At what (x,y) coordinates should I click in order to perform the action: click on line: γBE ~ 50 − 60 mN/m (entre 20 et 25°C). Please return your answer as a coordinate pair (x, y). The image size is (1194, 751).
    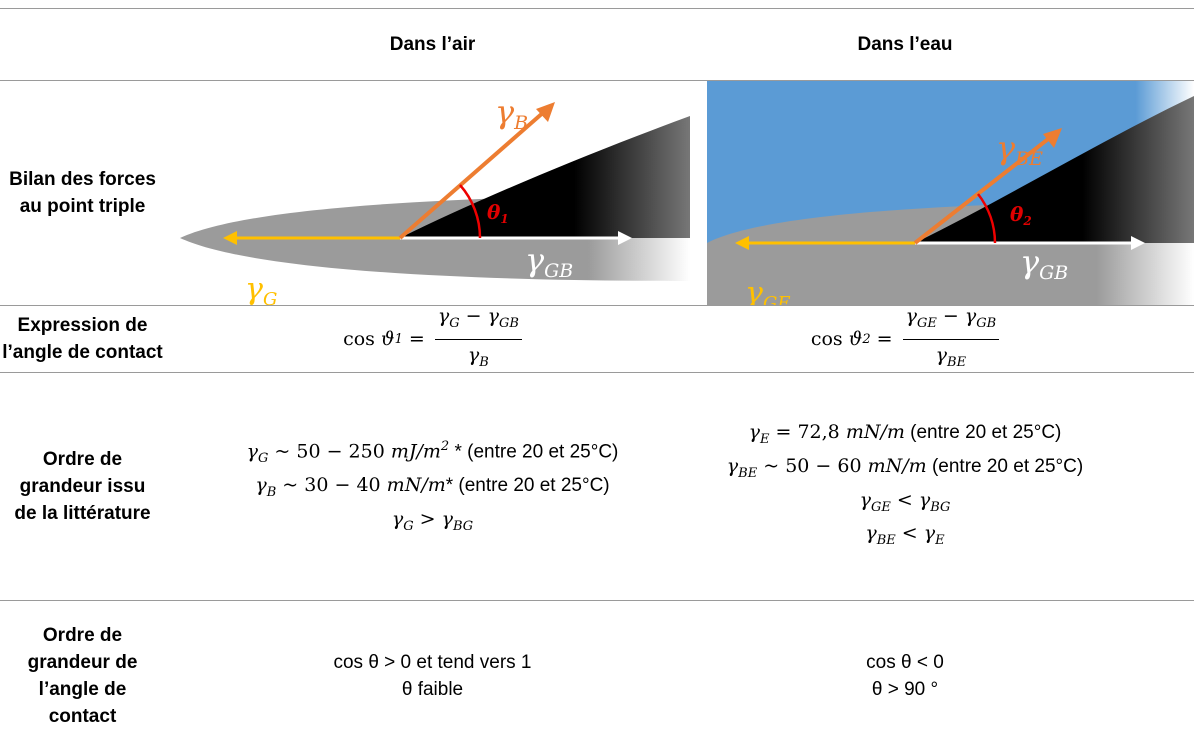
    Looking at the image, I should click on (905, 470).